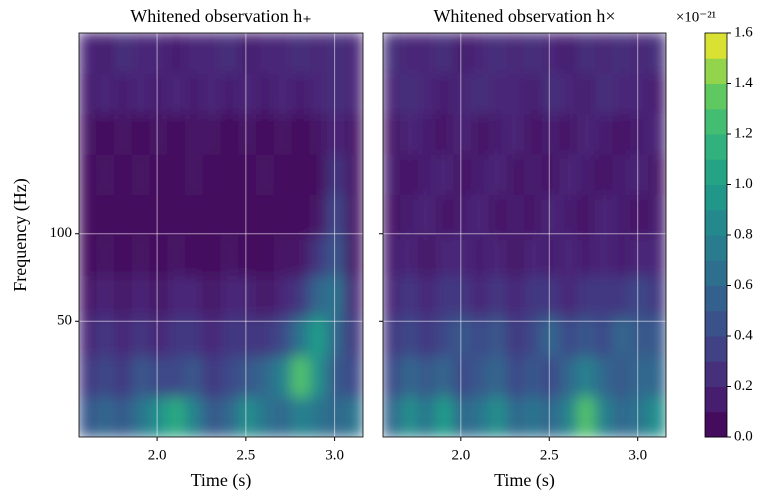 This screenshot has height=500, width=757. What do you see at coordinates (524, 480) in the screenshot?
I see `x-axis-label: Time (s)` at bounding box center [524, 480].